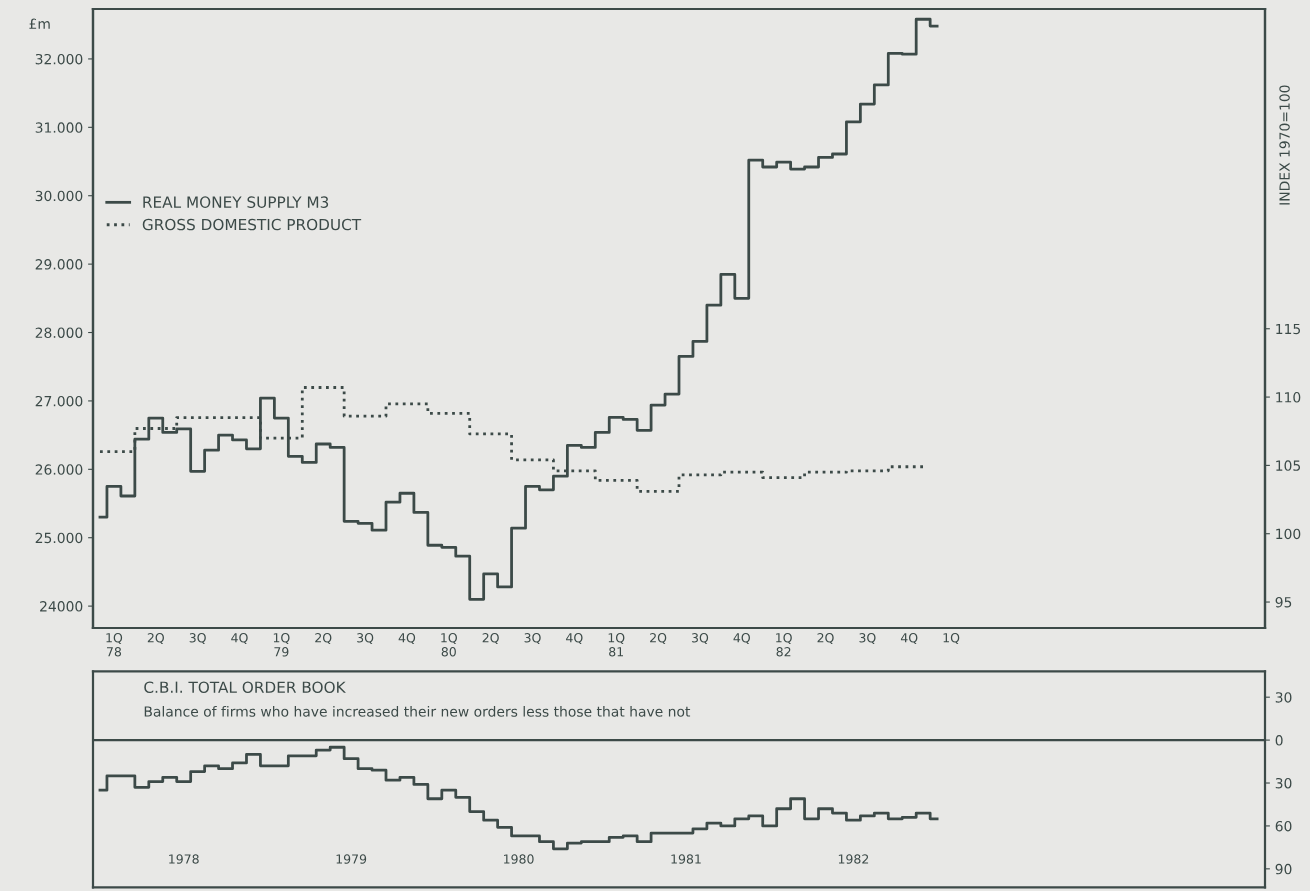 Image resolution: width=1310 pixels, height=891 pixels. What do you see at coordinates (281, 645) in the screenshot?
I see `x-tick-label: 1Q 79` at bounding box center [281, 645].